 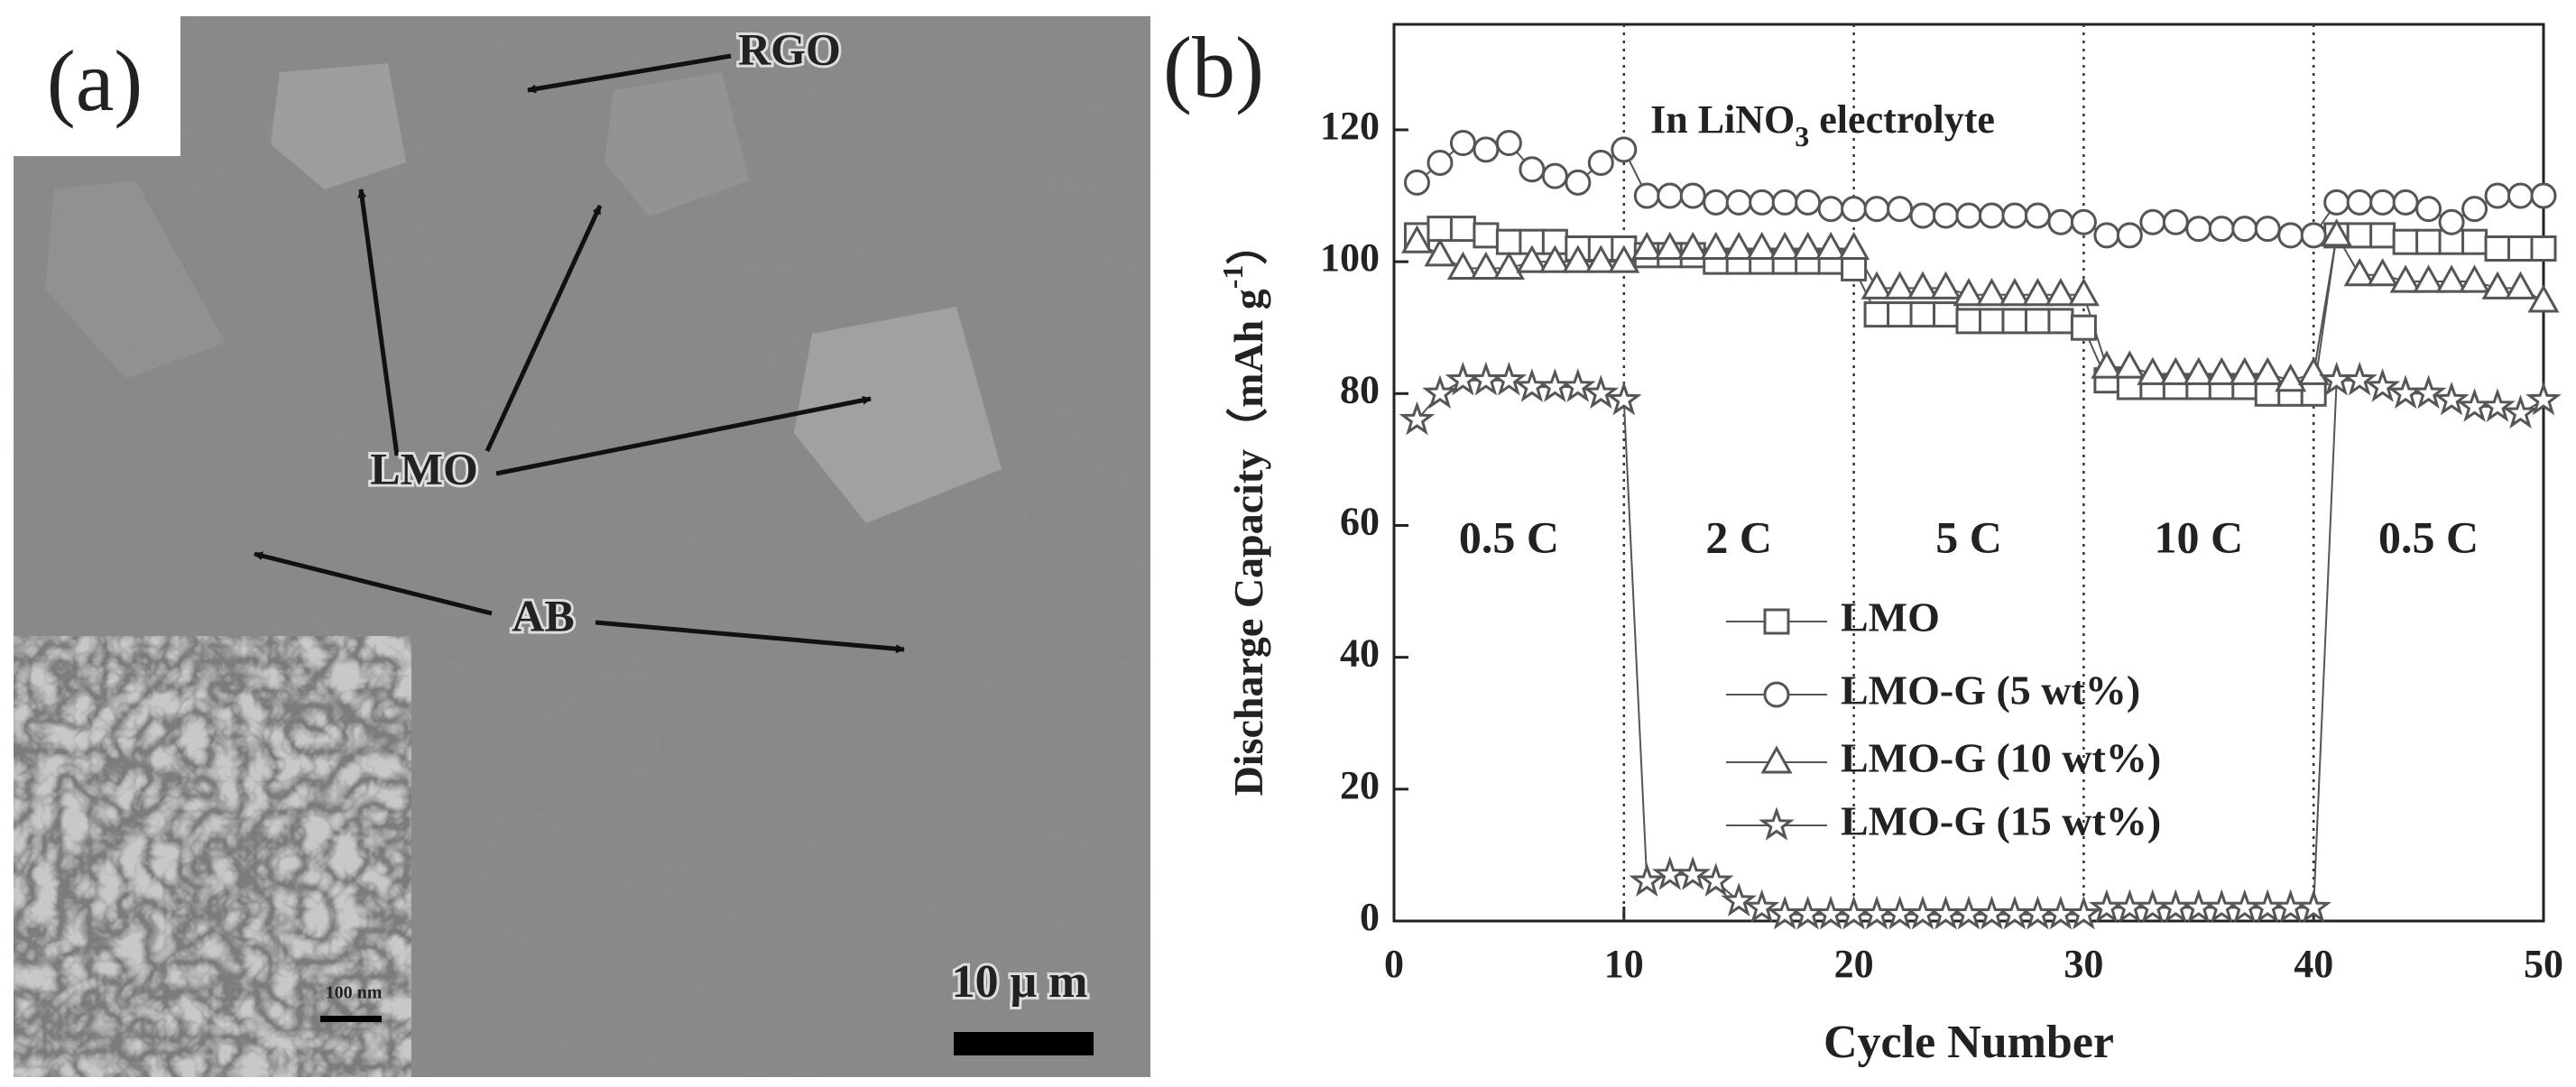 I want to click on y-axis-title: Discharge Capacity（mAh g-1）, so click(x=1243, y=510).